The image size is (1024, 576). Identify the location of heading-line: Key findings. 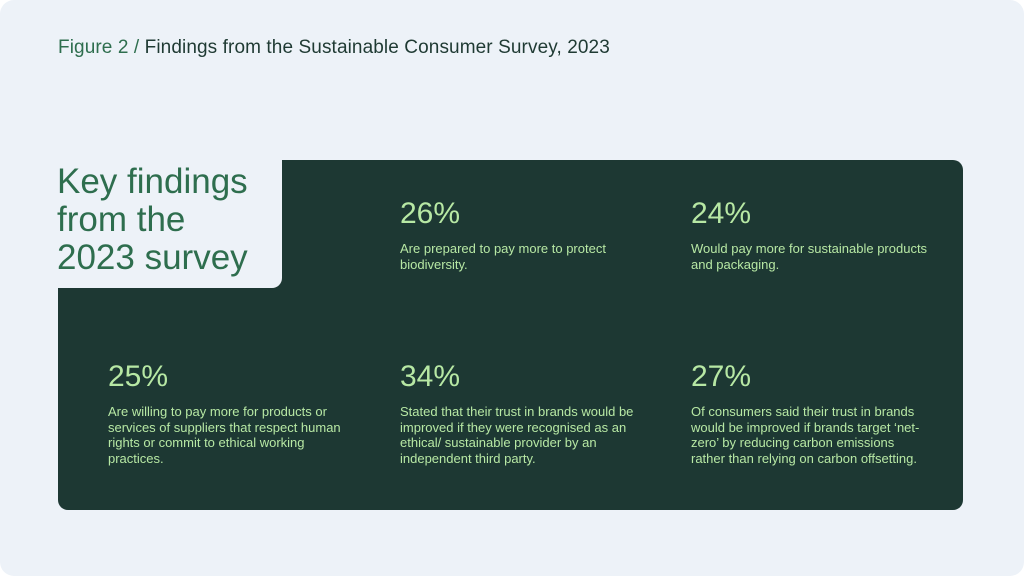
(152, 181).